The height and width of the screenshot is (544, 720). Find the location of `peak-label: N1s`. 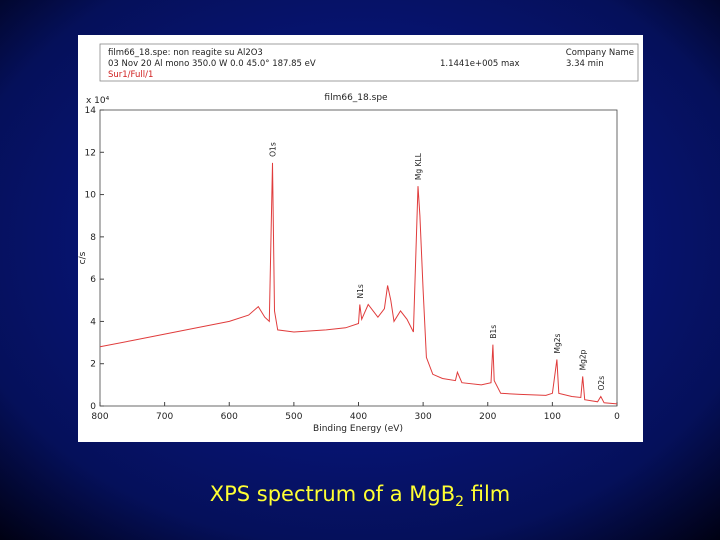

peak-label: N1s is located at coordinates (360, 291).